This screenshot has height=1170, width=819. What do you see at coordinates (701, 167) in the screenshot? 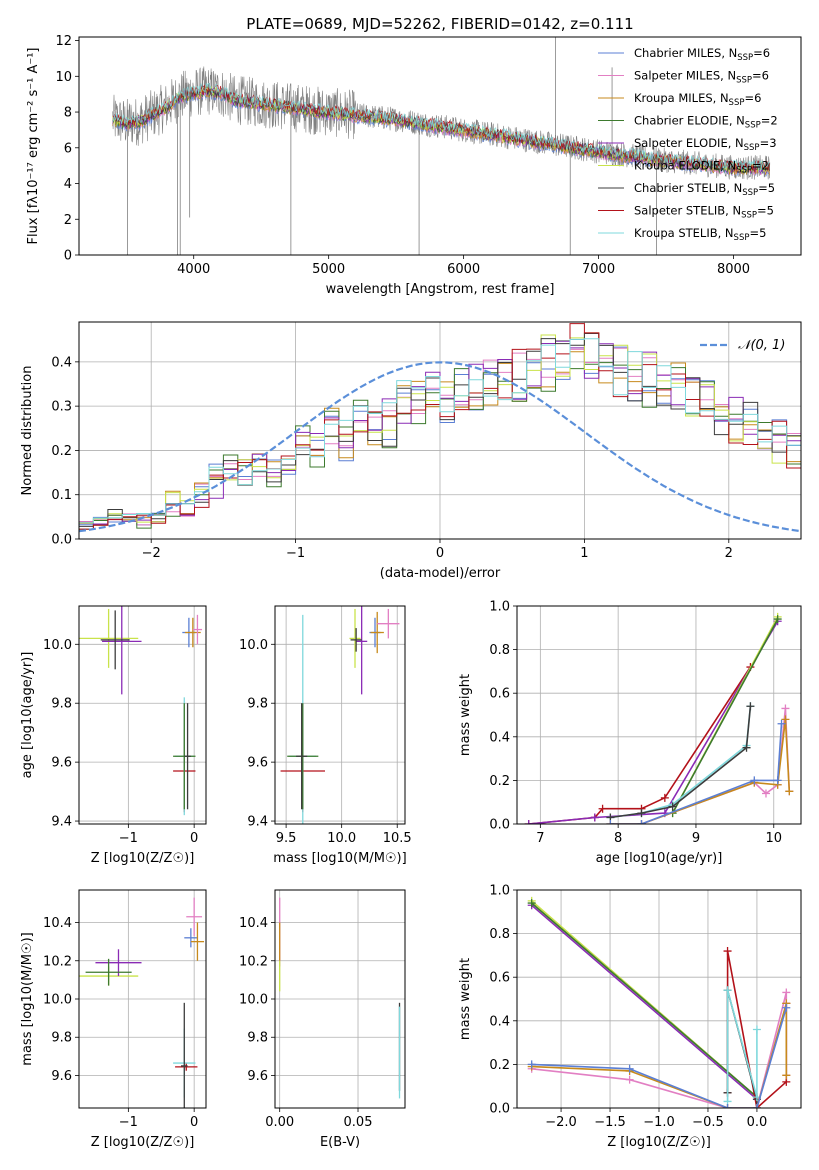
I see `legend-entry: Kroupa ELODIE, NSSP=2` at bounding box center [701, 167].